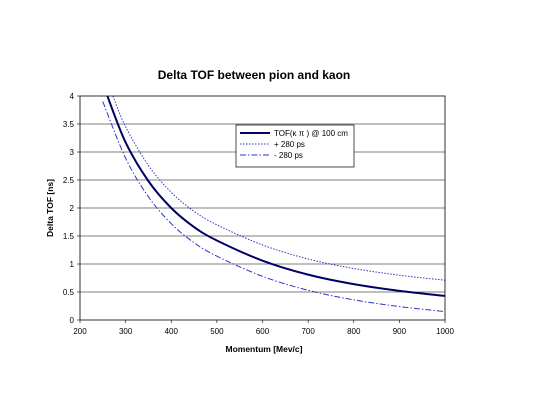 This screenshot has height=415, width=554. What do you see at coordinates (72, 152) in the screenshot?
I see `y-tick-label: 3` at bounding box center [72, 152].